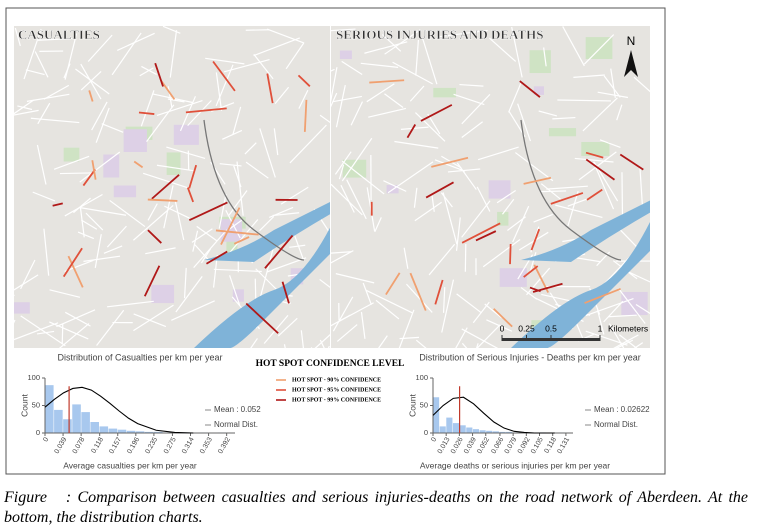 This screenshot has width=758, height=532. What do you see at coordinates (330, 364) in the screenshot?
I see `legend-title: HOT SPOT CONFIDENCE LEVEL` at bounding box center [330, 364].